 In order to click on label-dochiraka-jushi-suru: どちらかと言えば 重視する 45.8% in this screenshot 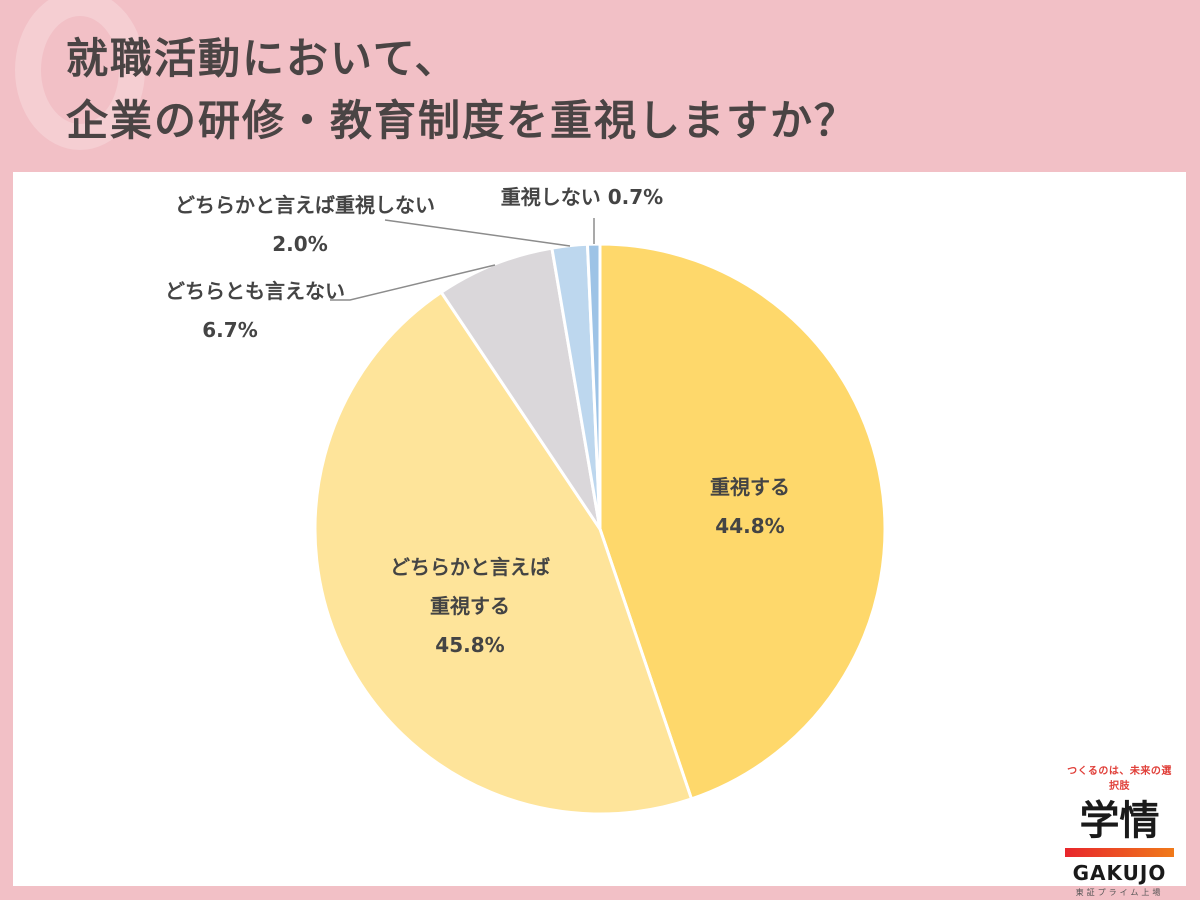, I will do `click(470, 606)`.